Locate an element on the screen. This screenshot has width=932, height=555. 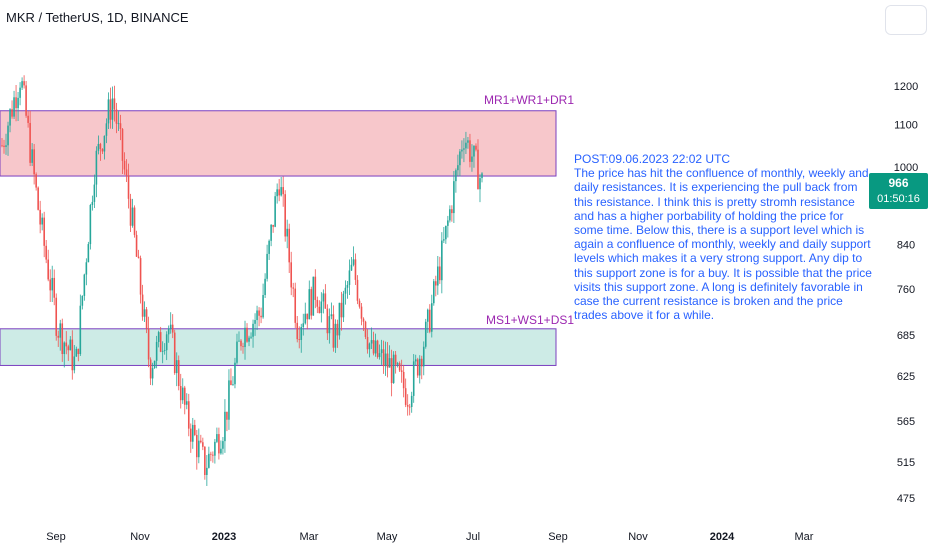
y-tick-label: 1100 is located at coordinates (906, 126).